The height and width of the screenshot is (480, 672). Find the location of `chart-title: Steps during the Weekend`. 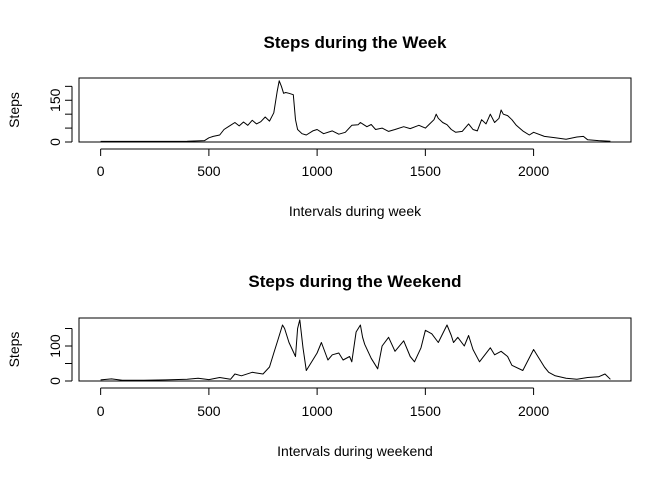

chart-title: Steps during the Weekend is located at coordinates (354, 281).